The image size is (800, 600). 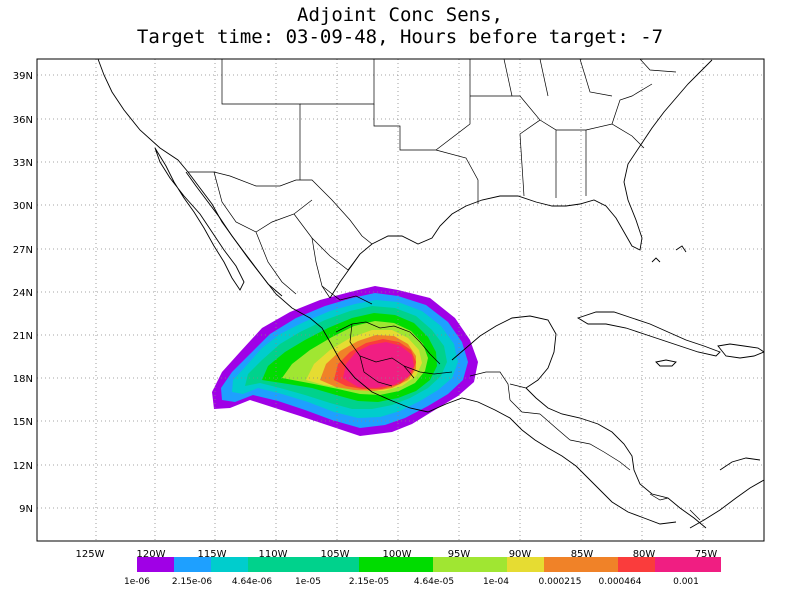 I want to click on lat-label: 27N, so click(x=23, y=250).